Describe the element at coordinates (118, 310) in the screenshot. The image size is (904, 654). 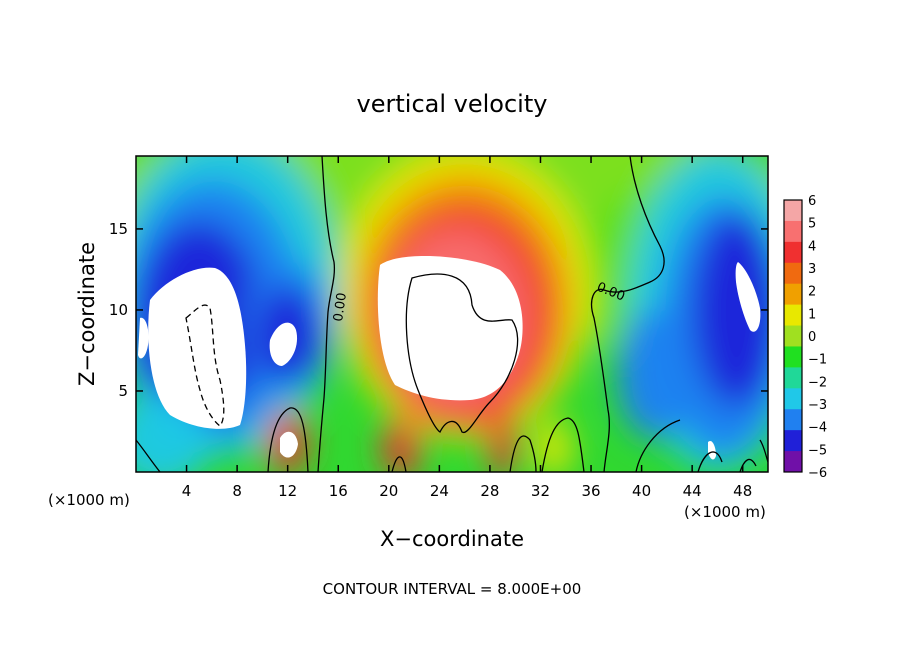
I see `y-tick-label: 10` at that location.